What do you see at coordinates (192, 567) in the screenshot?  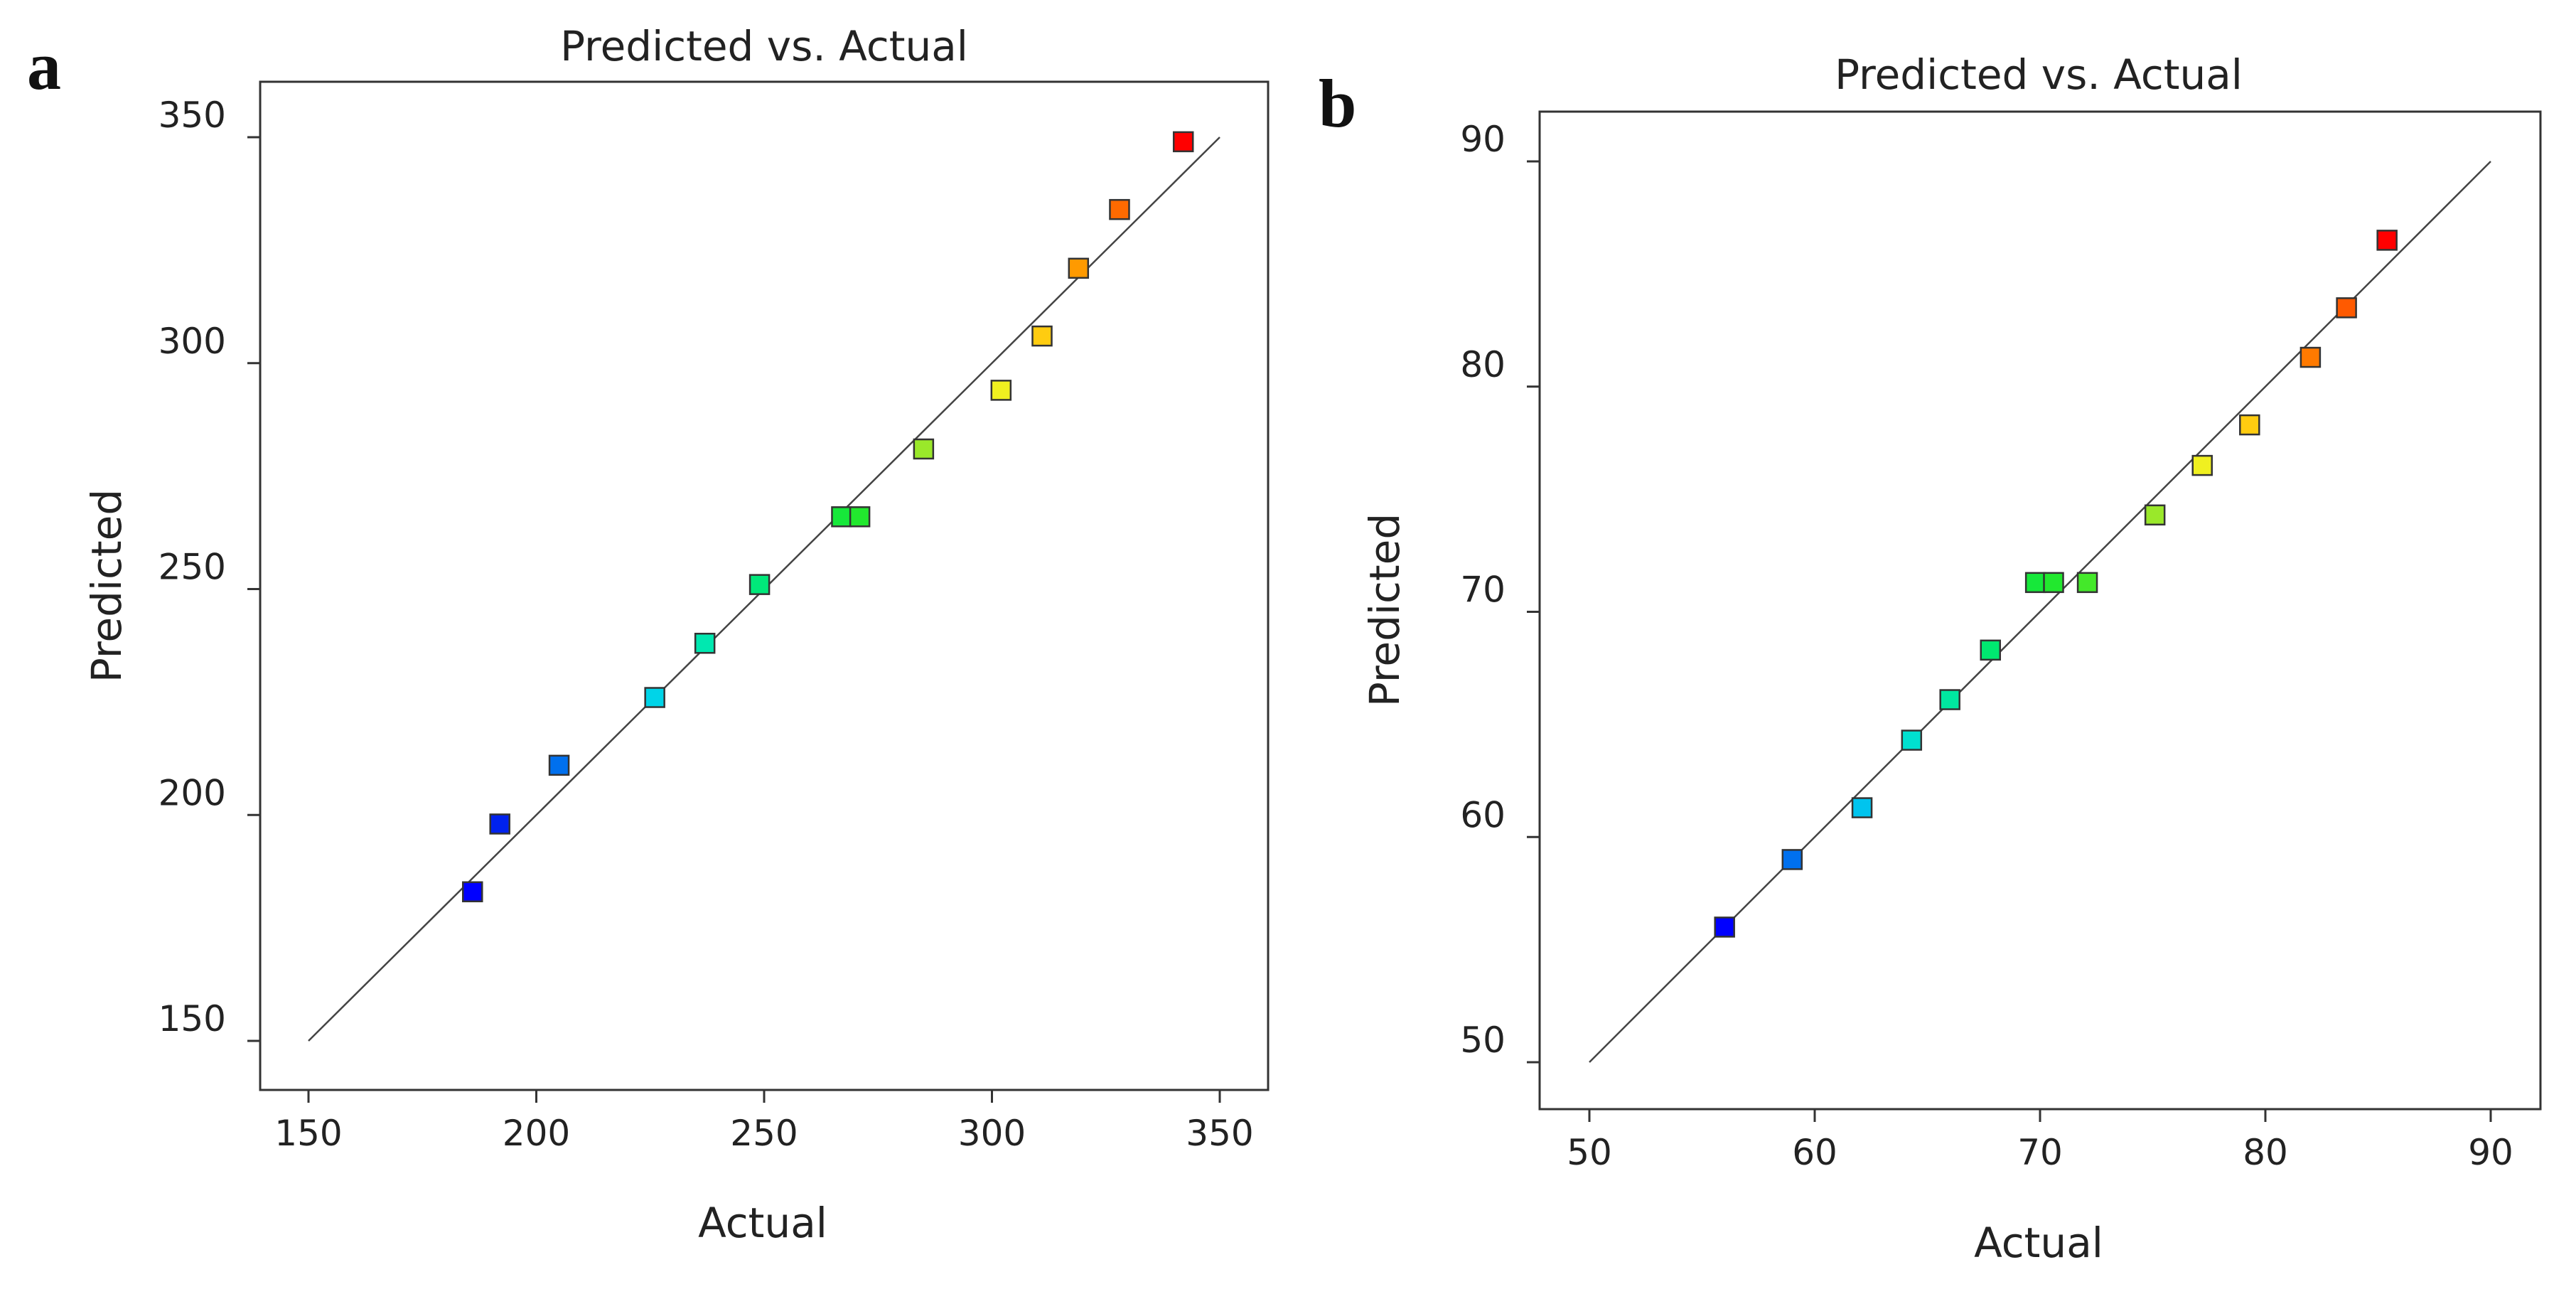 I see `panel-a-y-tick-label: 250` at bounding box center [192, 567].